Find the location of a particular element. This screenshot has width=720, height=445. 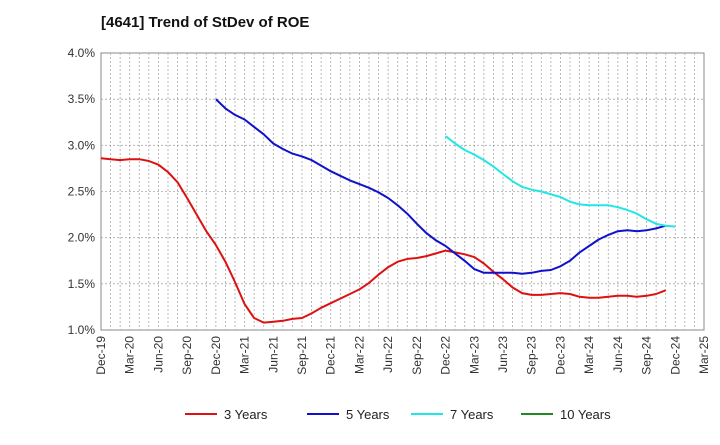

x-tick-label: Dec-23 is located at coordinates (560, 355).